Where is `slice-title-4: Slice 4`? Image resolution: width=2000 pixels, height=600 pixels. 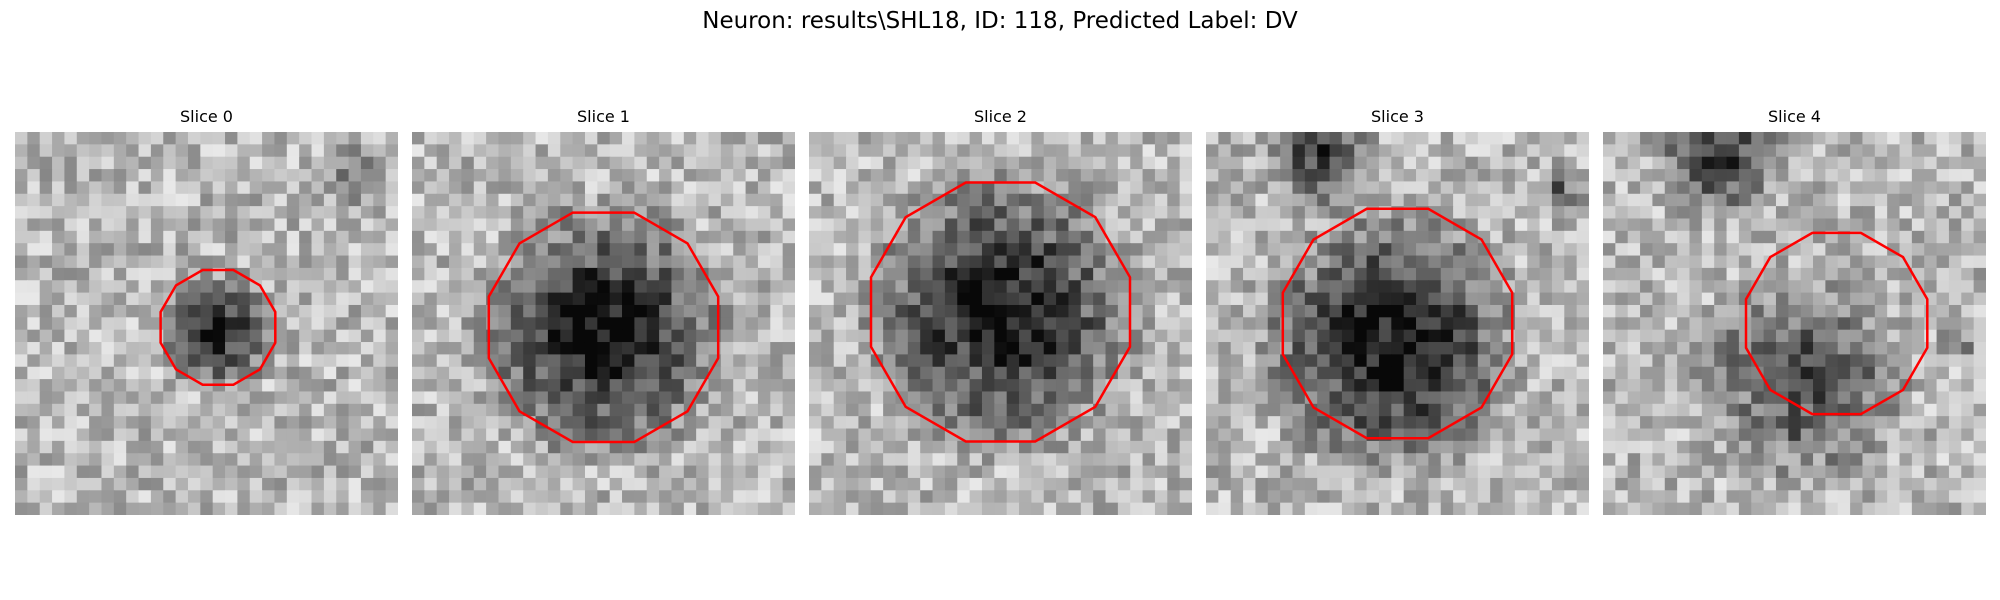
slice-title-4: Slice 4 is located at coordinates (1794, 116).